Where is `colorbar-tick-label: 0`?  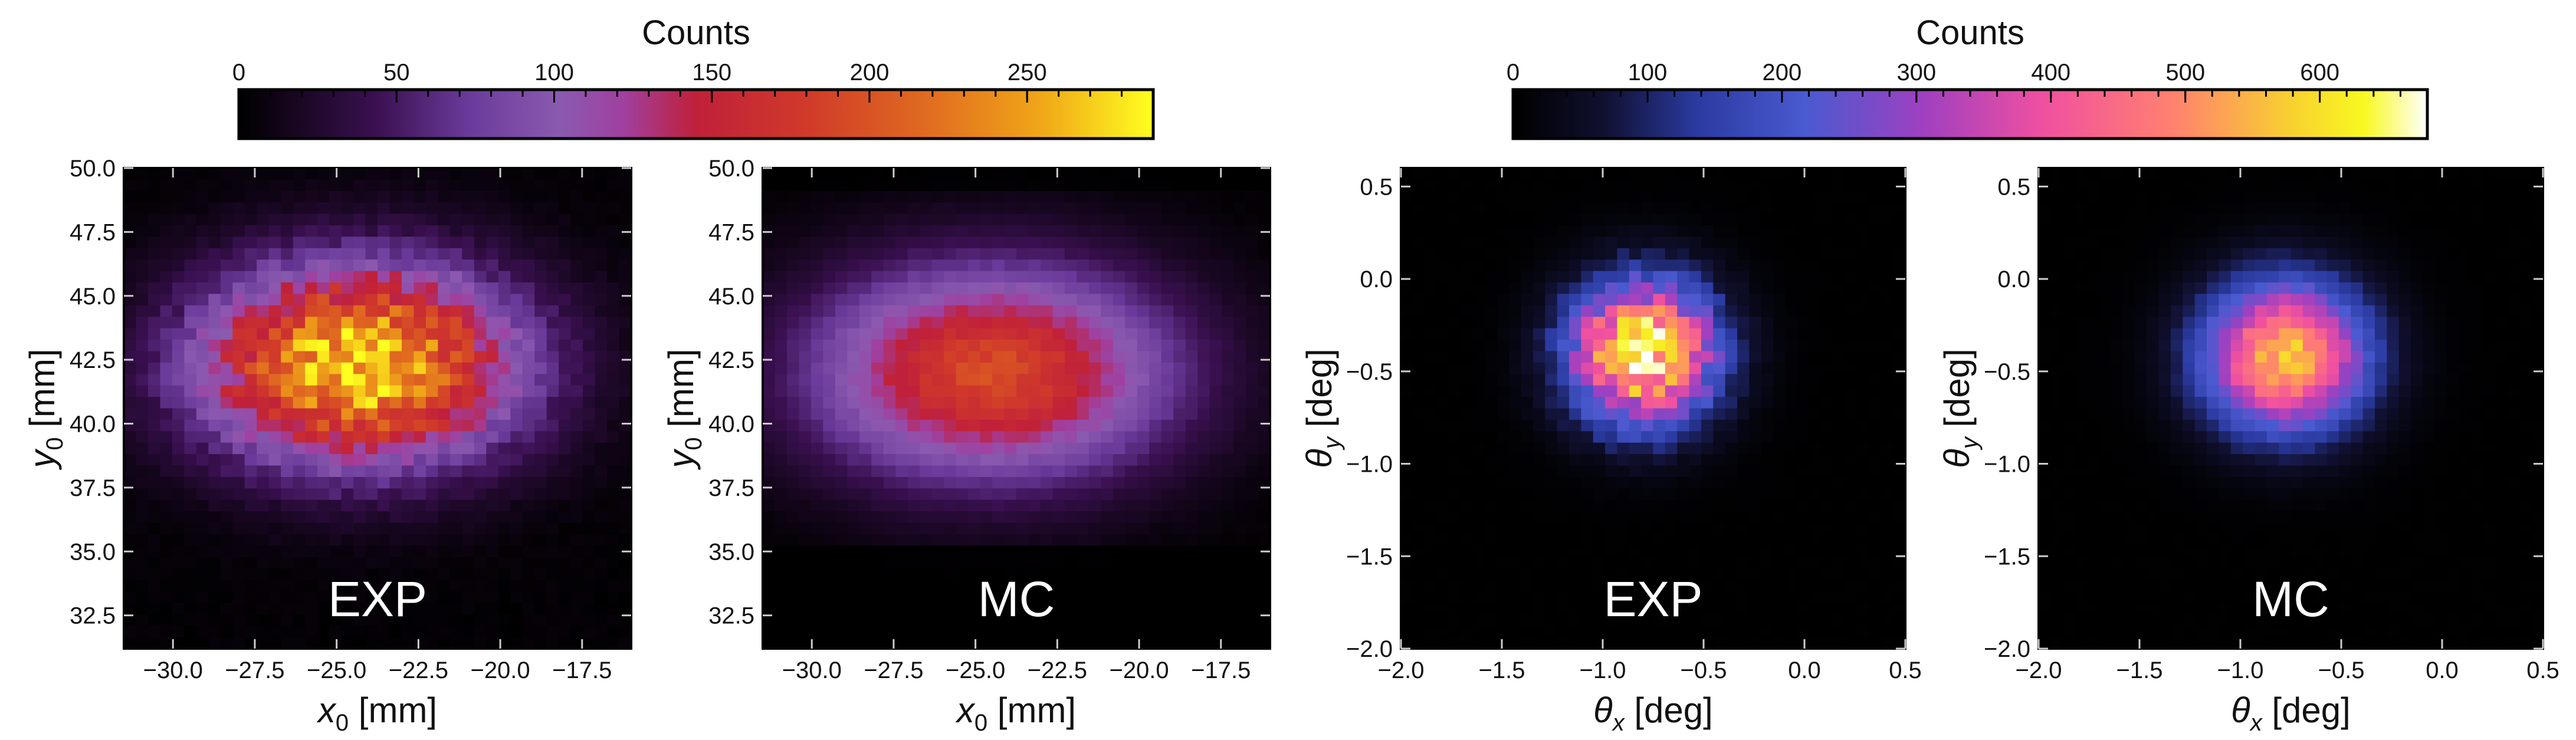
colorbar-tick-label: 0 is located at coordinates (1513, 73).